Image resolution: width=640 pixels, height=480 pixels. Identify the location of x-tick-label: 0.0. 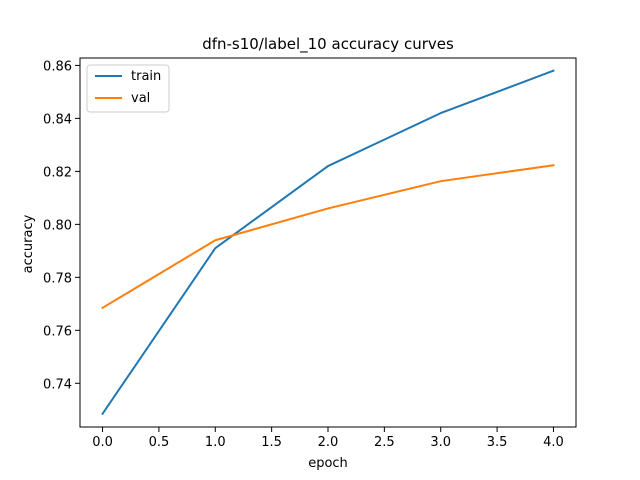
(102, 442).